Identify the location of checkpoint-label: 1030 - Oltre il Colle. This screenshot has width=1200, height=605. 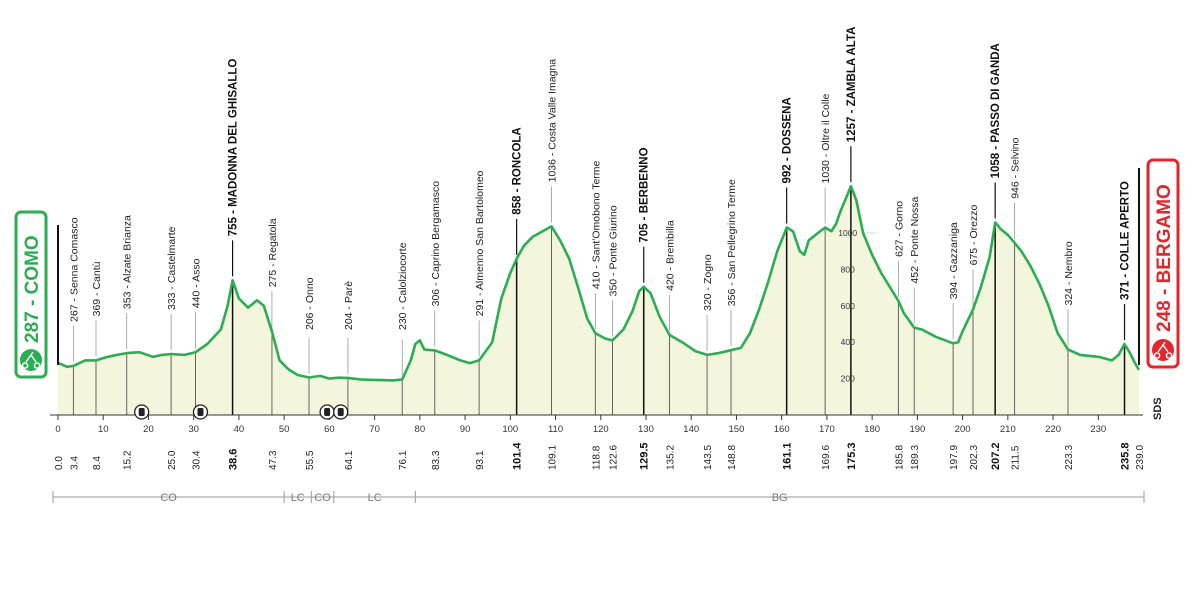
(826, 138).